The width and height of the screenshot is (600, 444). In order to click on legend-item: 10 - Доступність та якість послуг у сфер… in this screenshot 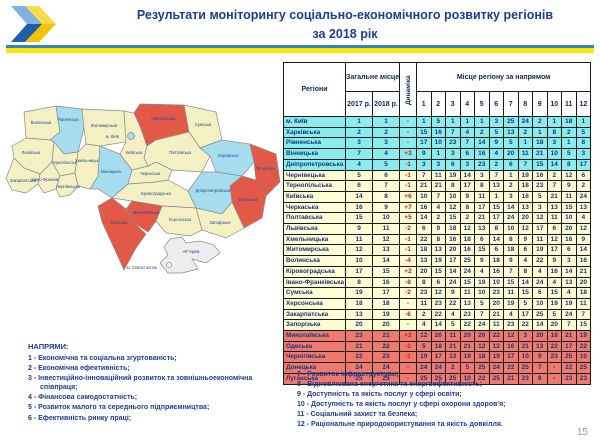, I will do `click(401, 405)`.